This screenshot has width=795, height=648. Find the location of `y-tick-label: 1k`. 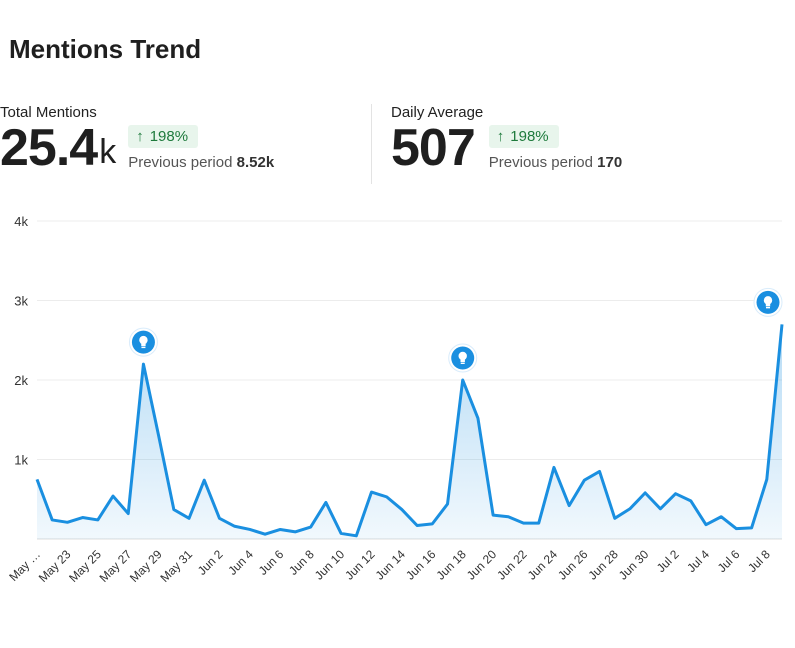

y-tick-label: 1k is located at coordinates (21, 460).